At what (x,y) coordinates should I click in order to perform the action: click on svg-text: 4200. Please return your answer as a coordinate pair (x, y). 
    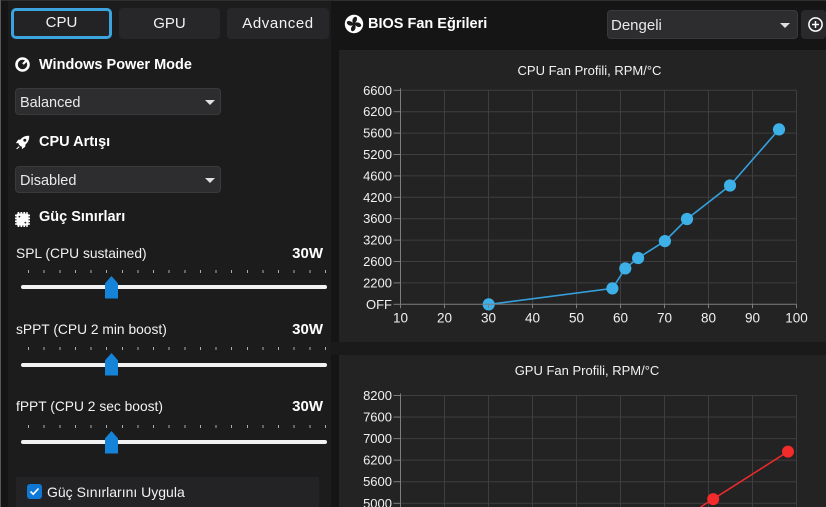
    Looking at the image, I should click on (377, 197).